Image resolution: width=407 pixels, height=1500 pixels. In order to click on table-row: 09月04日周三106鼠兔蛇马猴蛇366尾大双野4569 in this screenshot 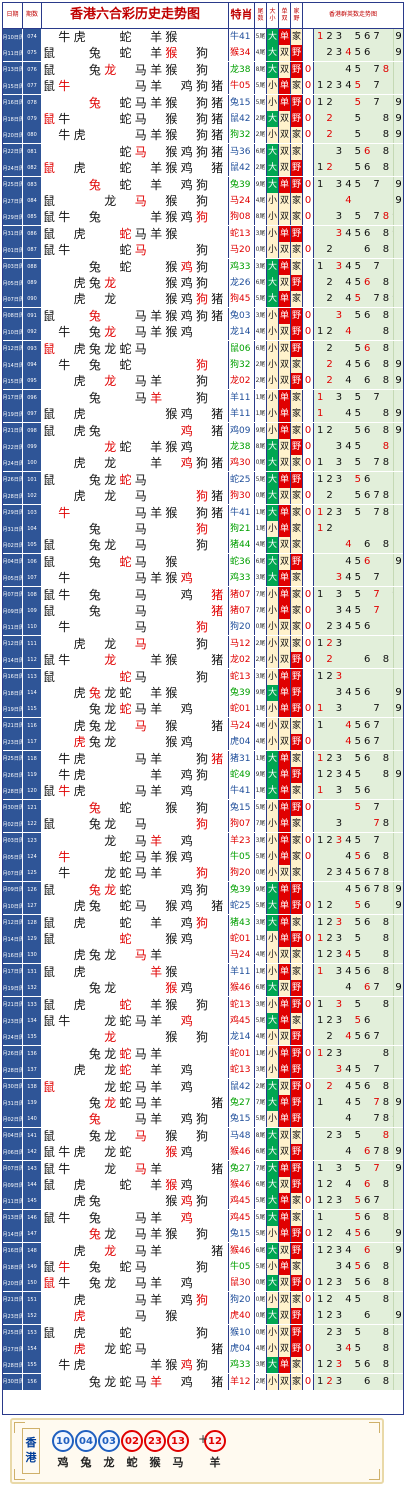, I will do `click(203, 562)`.